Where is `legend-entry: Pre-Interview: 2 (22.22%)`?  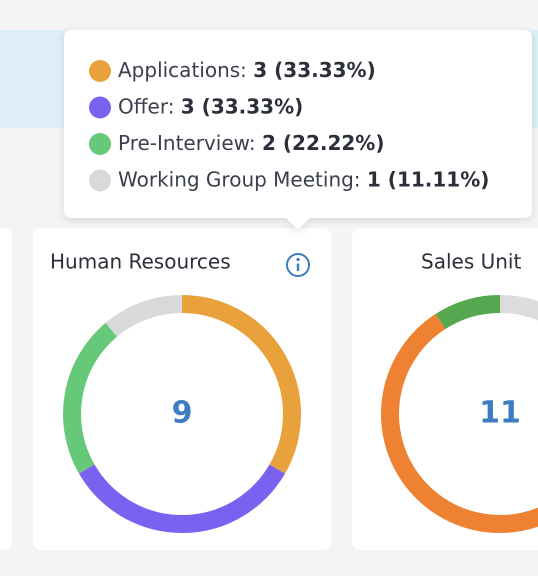 legend-entry: Pre-Interview: 2 (22.22%) is located at coordinates (251, 143).